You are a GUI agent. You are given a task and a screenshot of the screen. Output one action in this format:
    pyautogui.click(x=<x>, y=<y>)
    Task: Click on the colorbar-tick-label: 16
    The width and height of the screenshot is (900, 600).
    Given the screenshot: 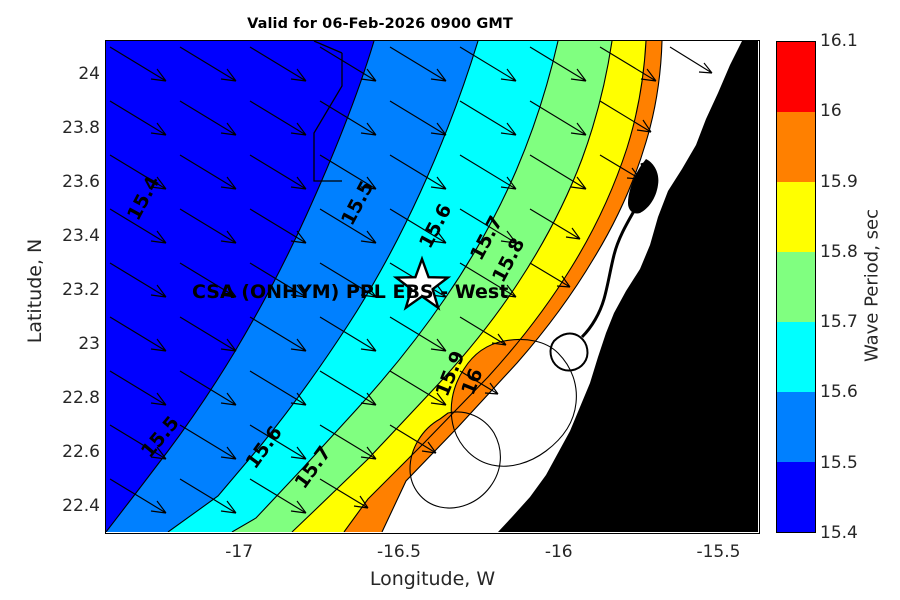 What is the action you would take?
    pyautogui.click(x=831, y=111)
    